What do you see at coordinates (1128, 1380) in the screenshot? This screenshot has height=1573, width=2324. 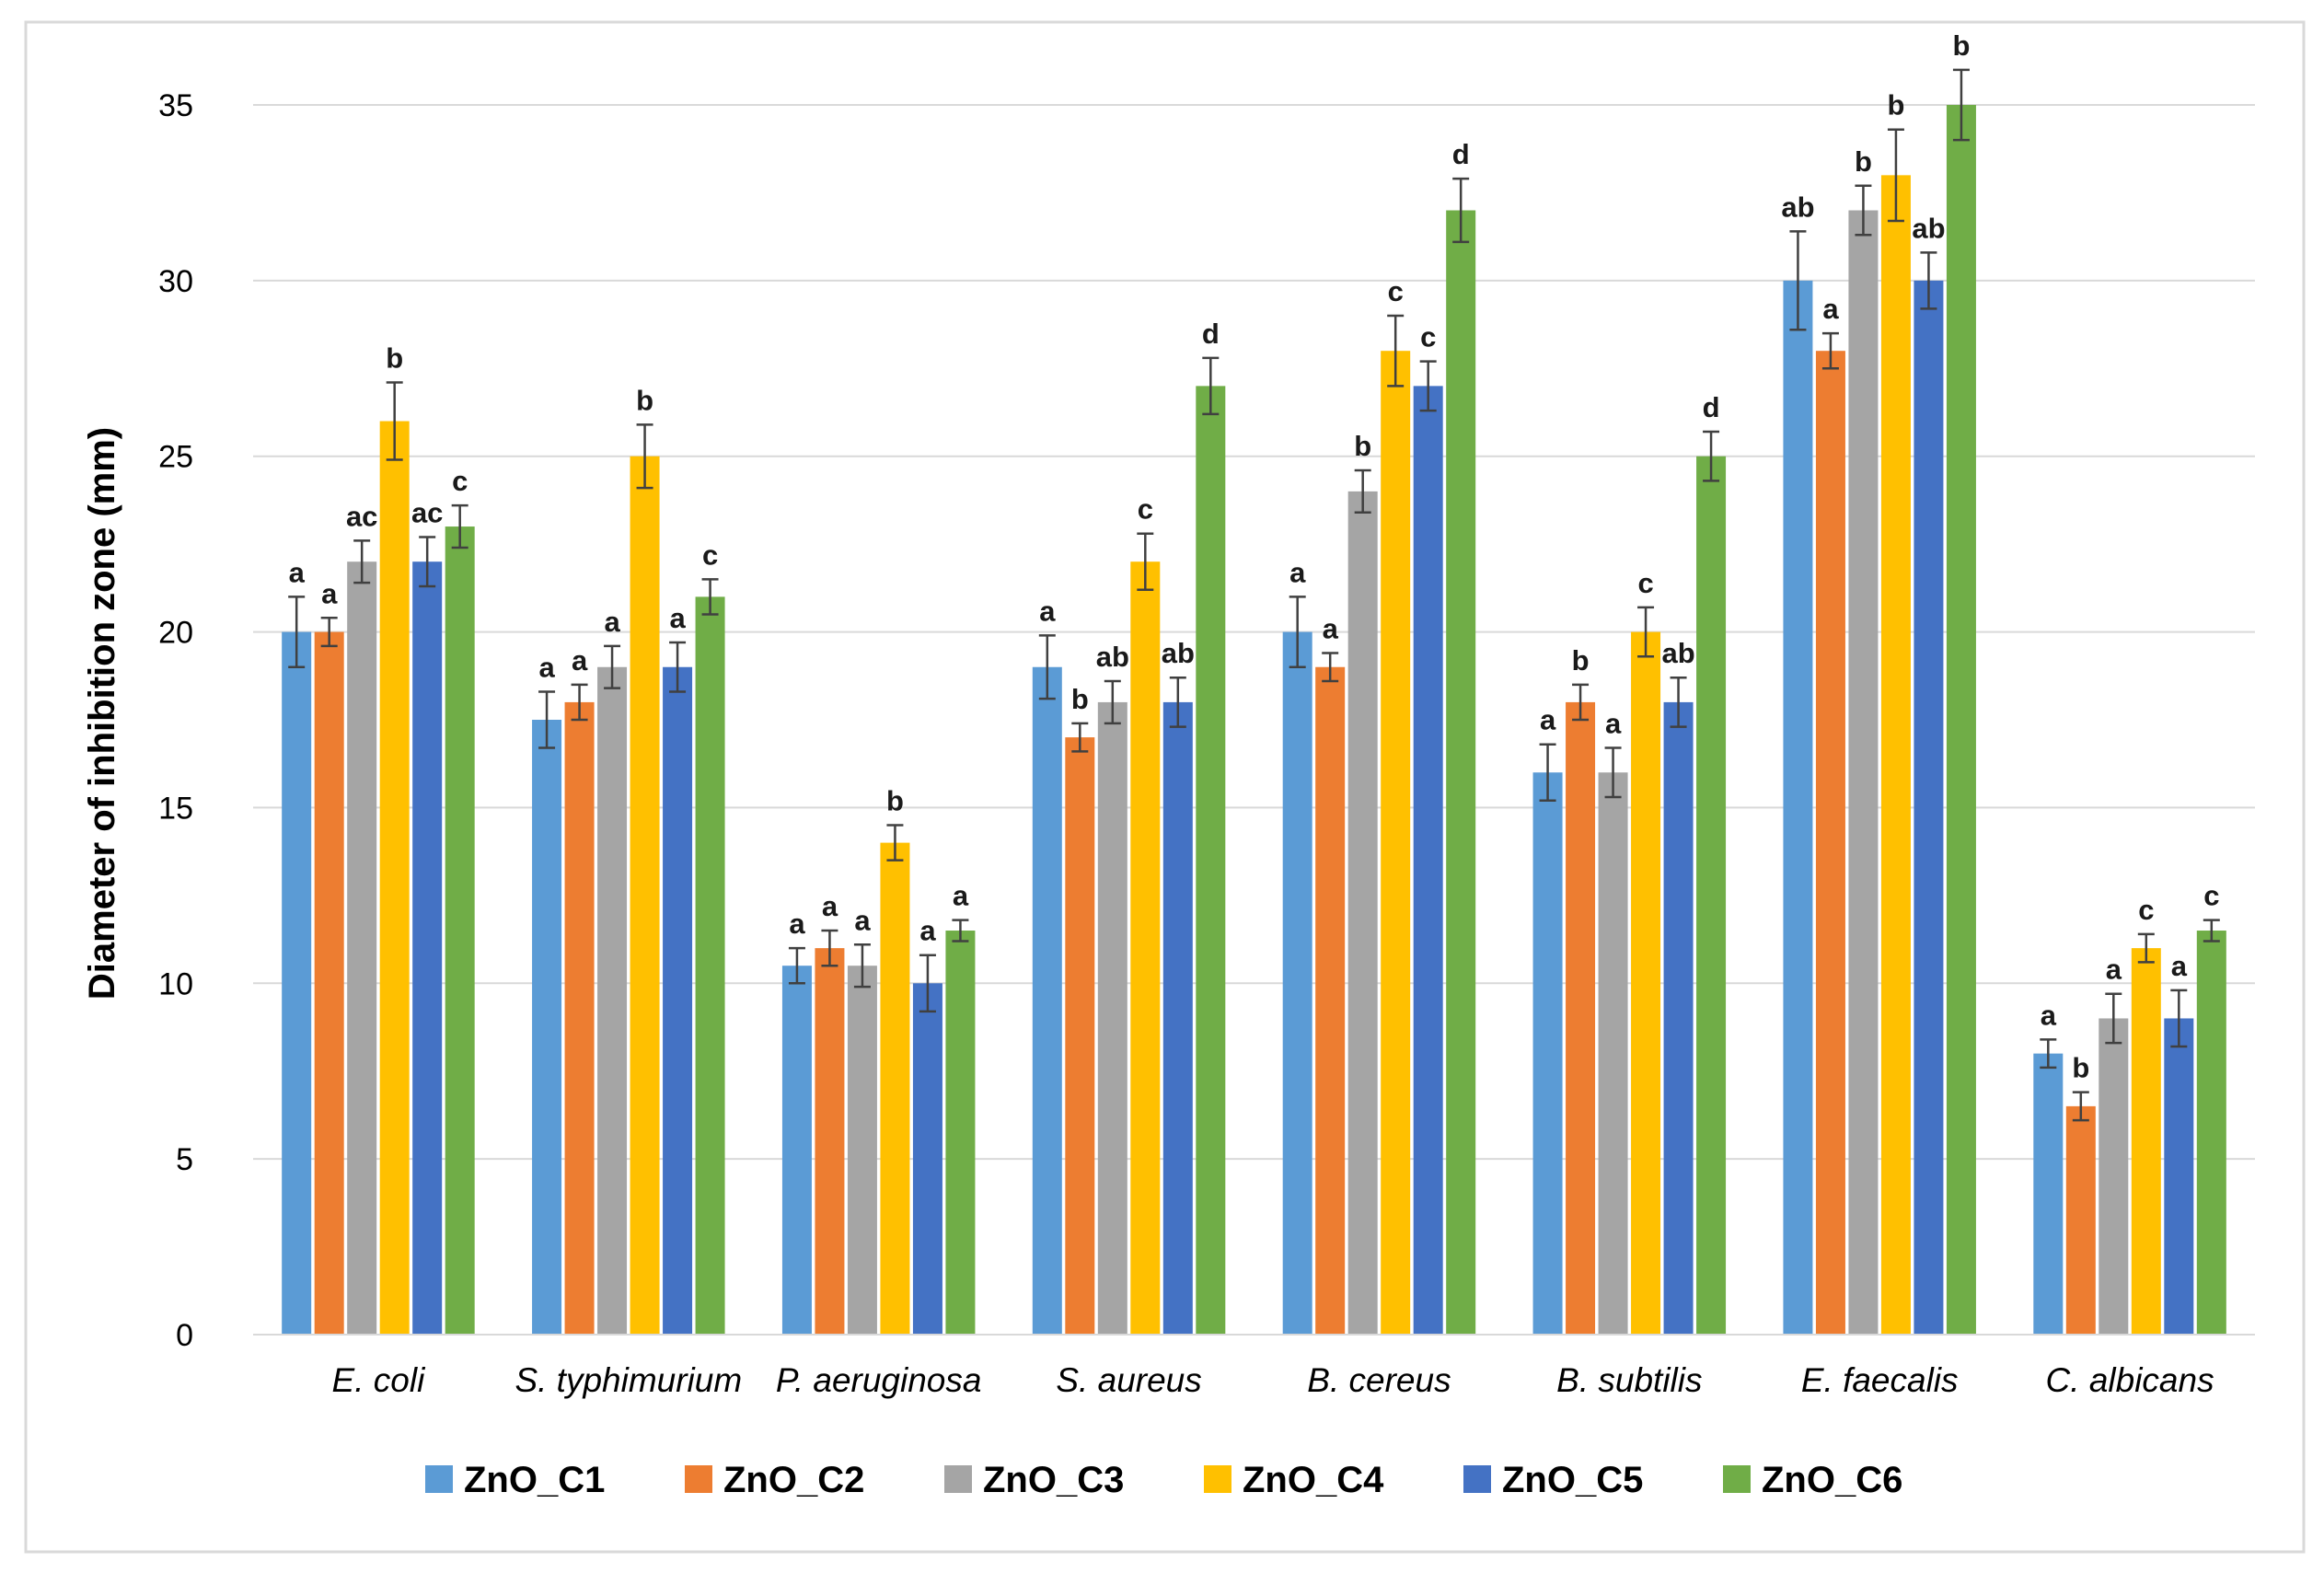 I see `x-category-label: S. aureus` at bounding box center [1128, 1380].